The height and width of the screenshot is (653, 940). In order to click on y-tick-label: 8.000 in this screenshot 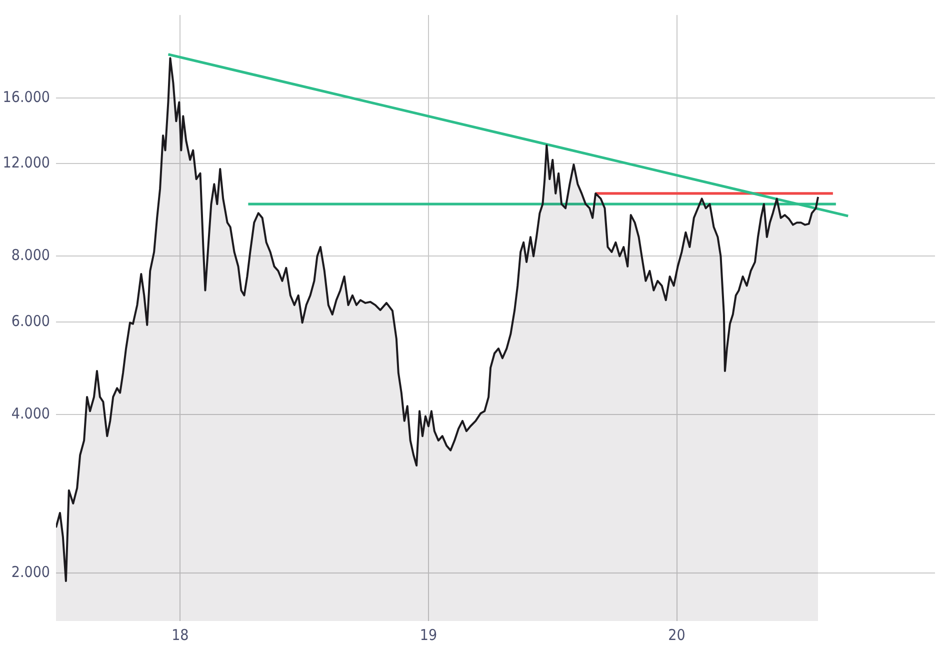, I will do `click(30, 255)`.